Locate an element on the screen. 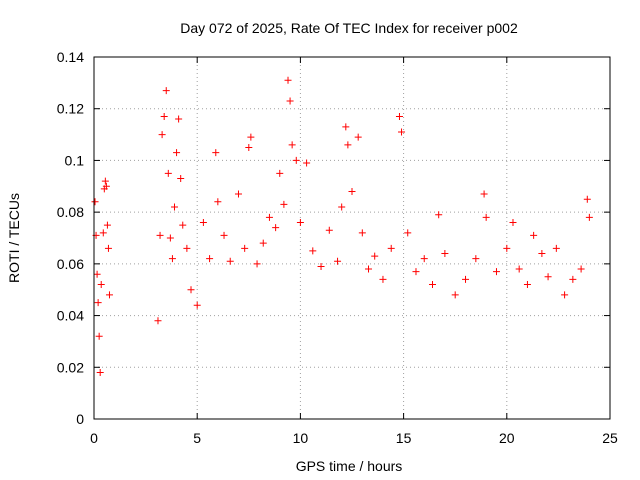 The height and width of the screenshot is (480, 640). x-tick-label: 10 is located at coordinates (301, 438).